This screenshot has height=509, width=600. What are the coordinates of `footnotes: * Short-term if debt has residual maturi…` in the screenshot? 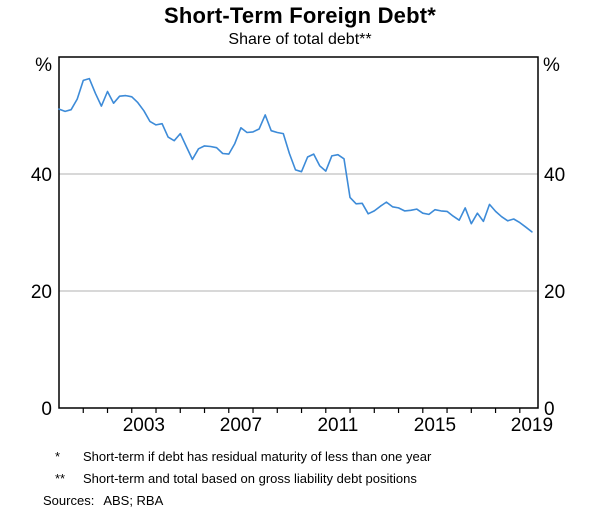 It's located at (300, 477).